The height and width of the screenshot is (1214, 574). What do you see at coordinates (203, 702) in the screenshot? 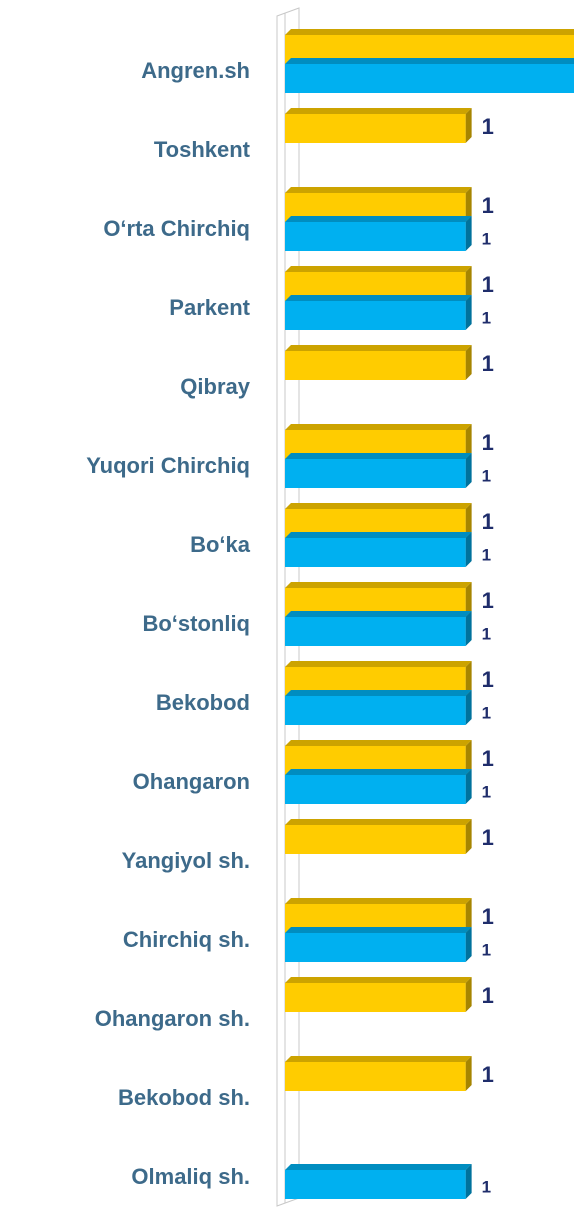
I see `category-label: Bekobod` at bounding box center [203, 702].